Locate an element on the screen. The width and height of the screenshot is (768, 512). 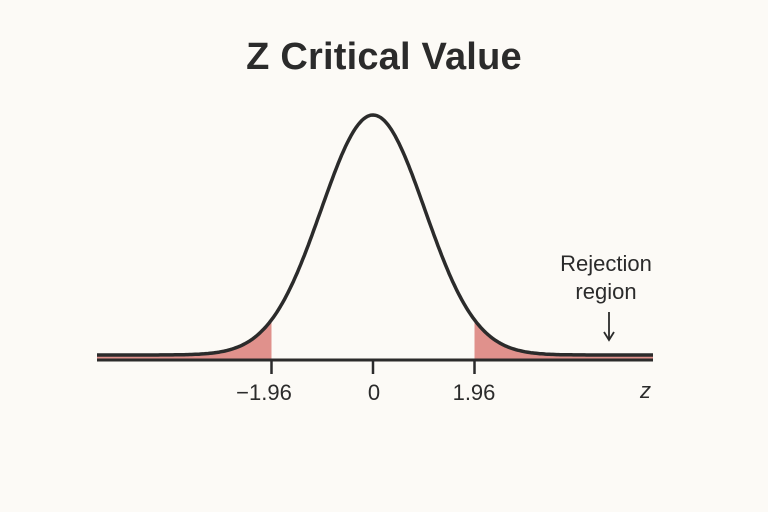
rejection-region-annotation: Rejection region is located at coordinates (606, 278).